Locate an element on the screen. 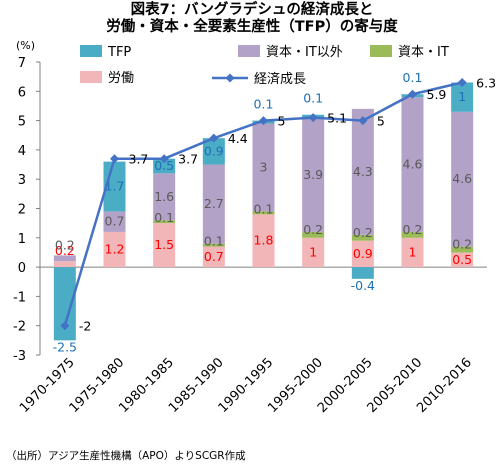 This screenshot has width=504, height=466. chart-title-line-1: 図表7：バングラデシュの経済成長と is located at coordinates (252, 10).